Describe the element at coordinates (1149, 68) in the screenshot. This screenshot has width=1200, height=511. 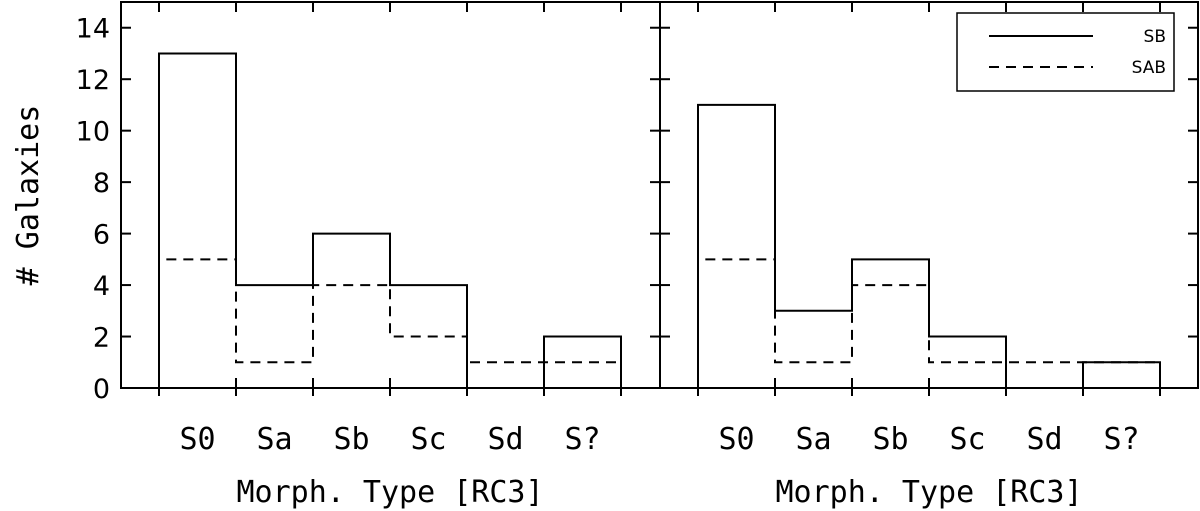
I see `legend-label-sab: SAB` at that location.